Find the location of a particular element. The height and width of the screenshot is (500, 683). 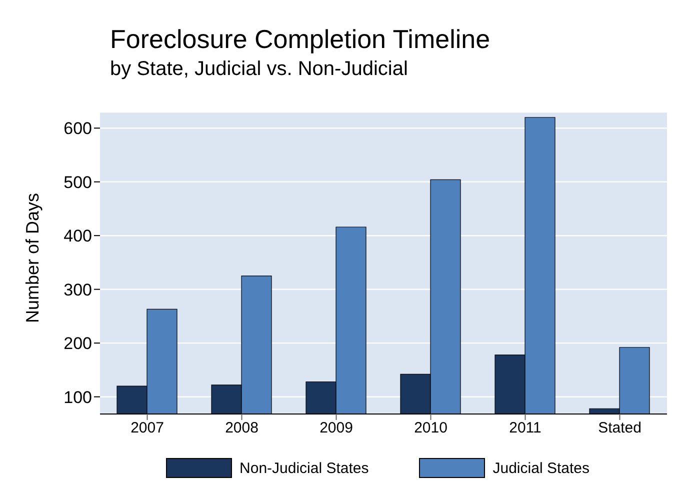

x-tick-label: 2010 is located at coordinates (431, 428).